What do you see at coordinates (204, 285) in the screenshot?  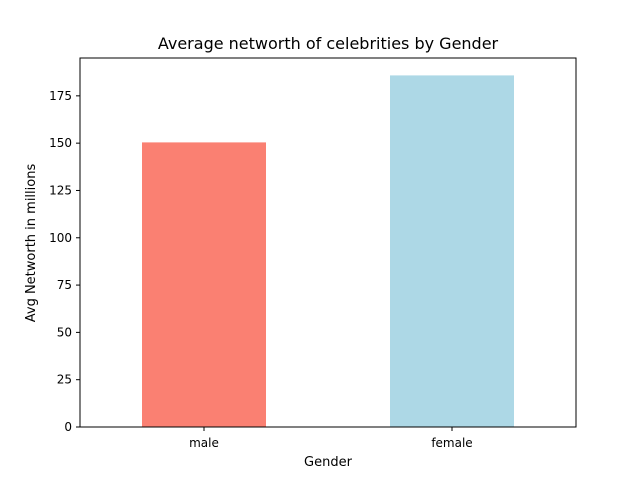 I see `bar-male` at bounding box center [204, 285].